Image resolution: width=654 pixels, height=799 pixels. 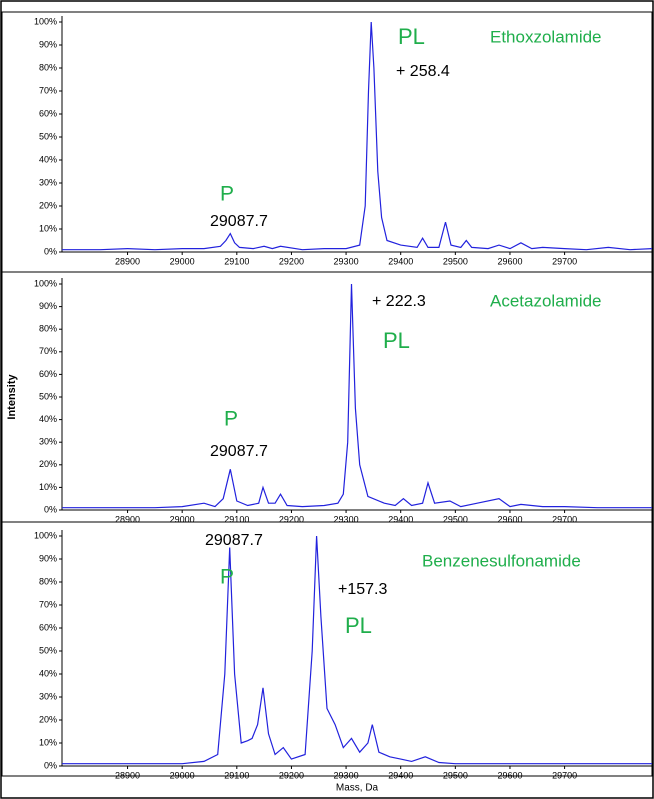 I want to click on y-axis-label: Intensity, so click(x=12, y=397).